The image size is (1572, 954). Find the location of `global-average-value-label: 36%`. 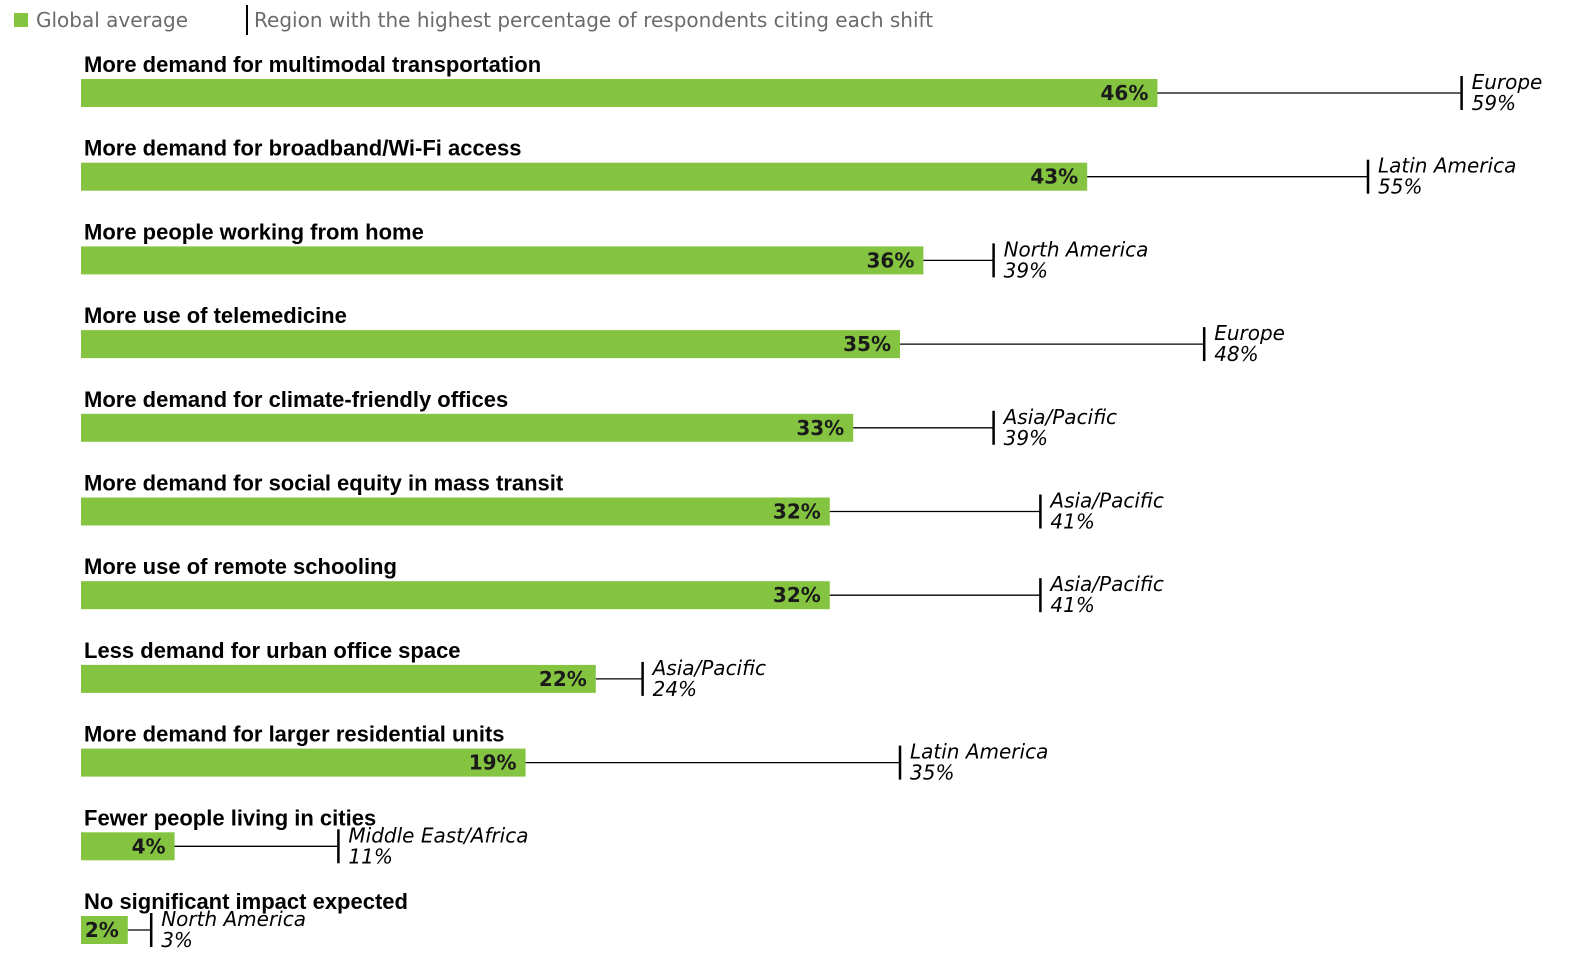

global-average-value-label: 36% is located at coordinates (891, 260).